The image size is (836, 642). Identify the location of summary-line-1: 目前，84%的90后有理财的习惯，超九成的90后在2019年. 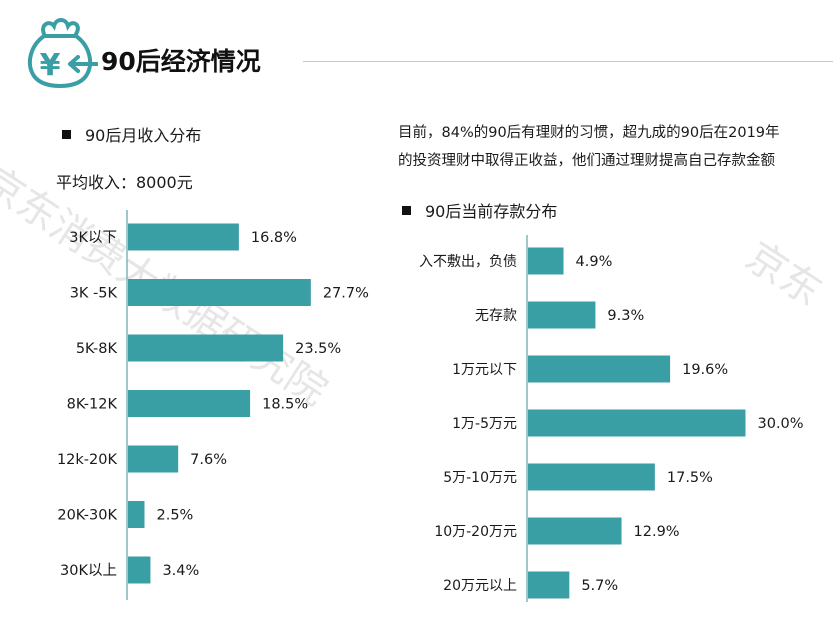
(589, 133).